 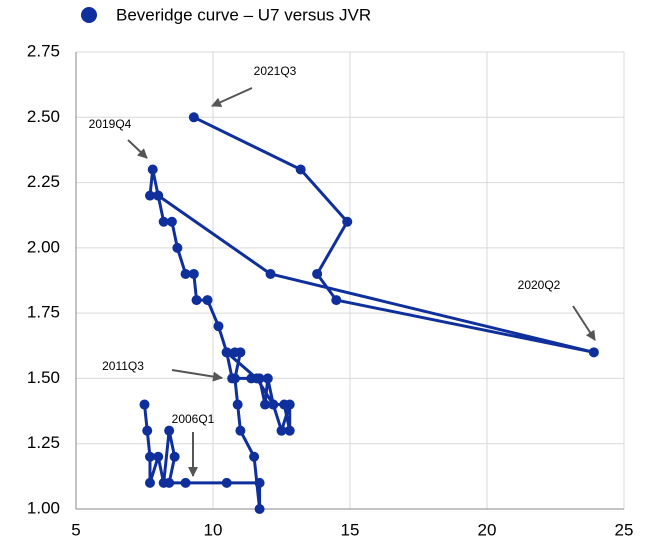 I want to click on annotation: 2021Q3, so click(x=275, y=71).